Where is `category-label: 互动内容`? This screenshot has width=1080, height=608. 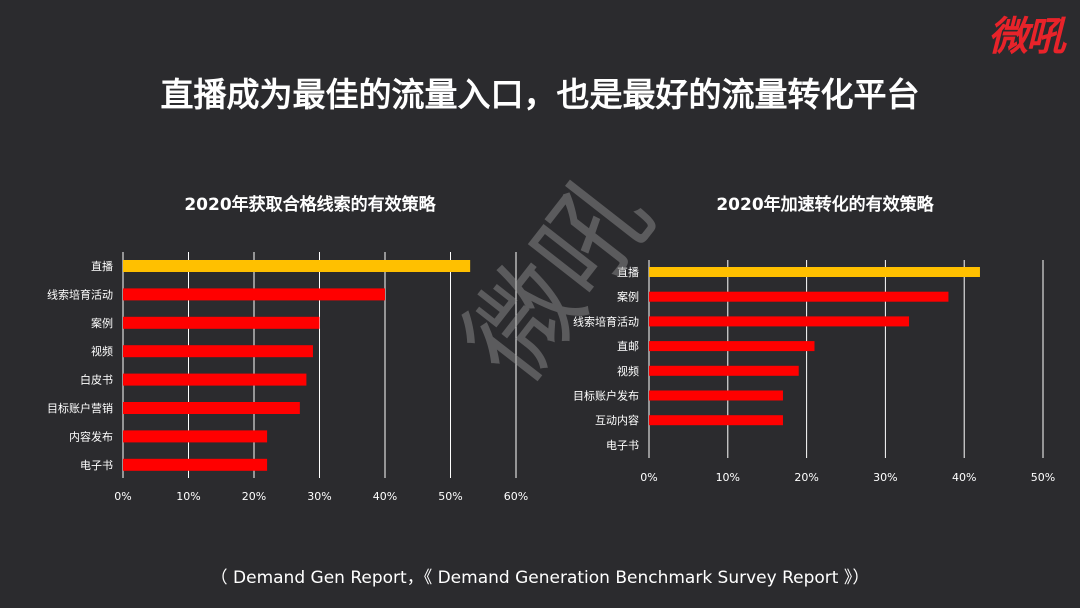 category-label: 互动内容 is located at coordinates (617, 420).